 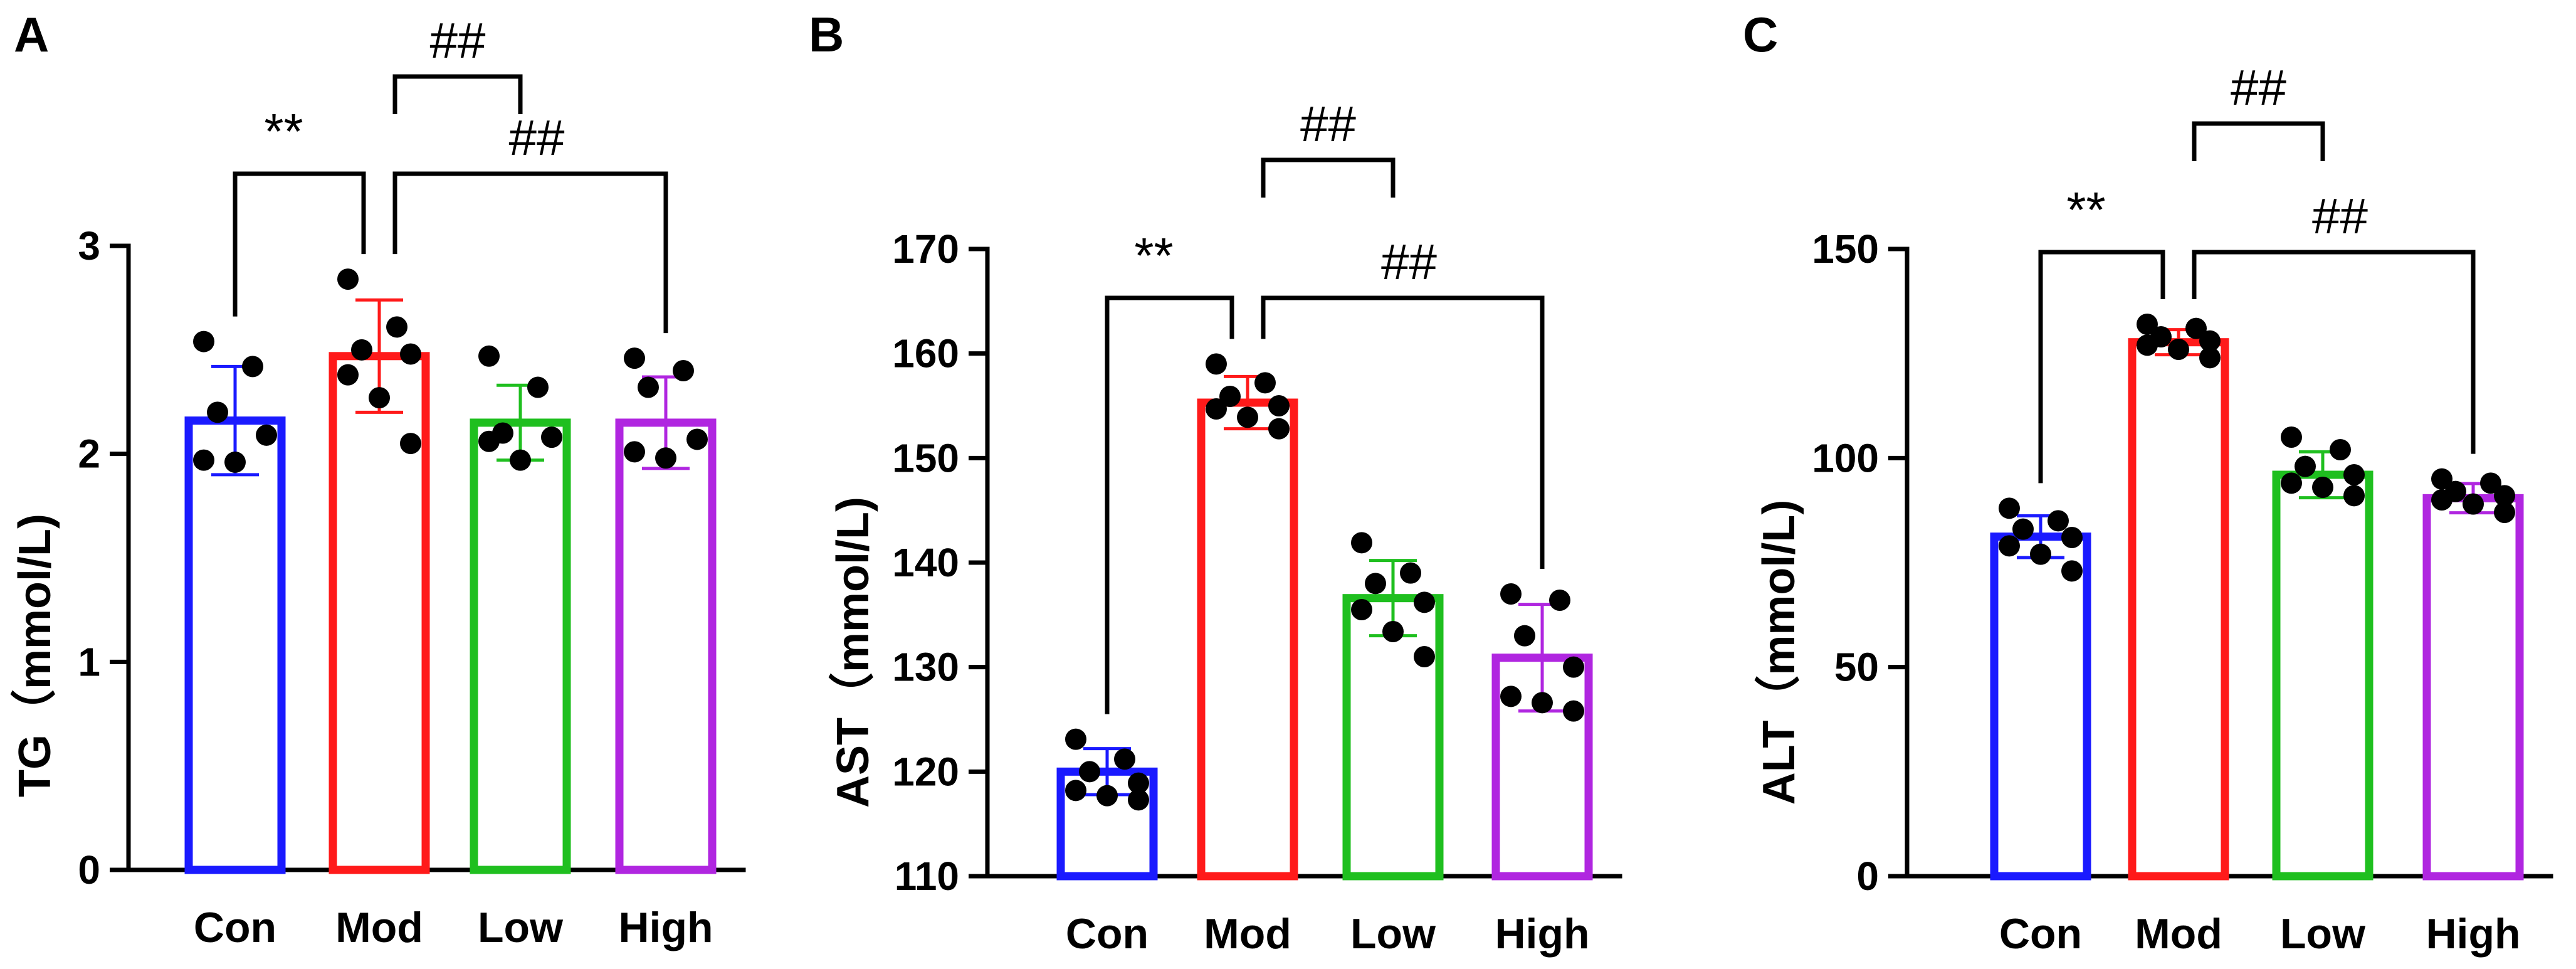 I want to click on panel-b-letter: B, so click(x=827, y=34).